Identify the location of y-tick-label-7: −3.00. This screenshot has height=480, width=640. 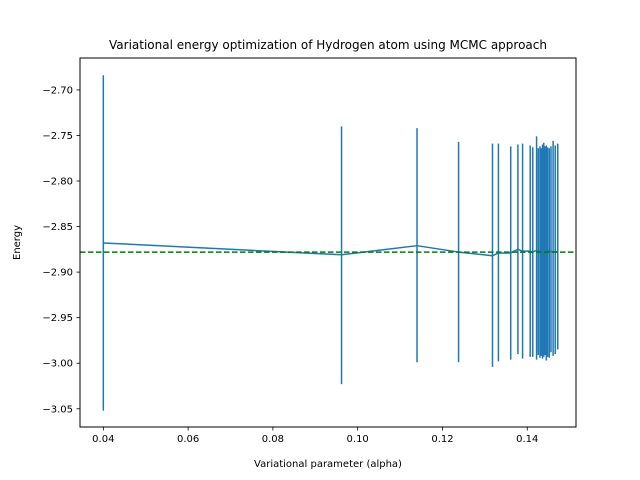
(57, 364).